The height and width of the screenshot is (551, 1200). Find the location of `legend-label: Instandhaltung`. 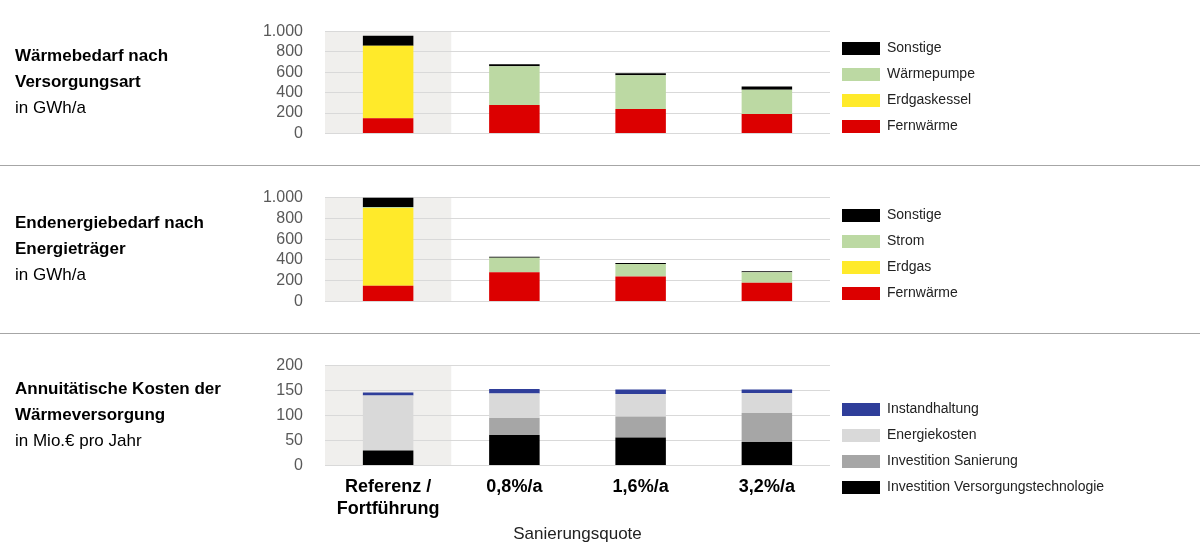

legend-label: Instandhaltung is located at coordinates (933, 408).